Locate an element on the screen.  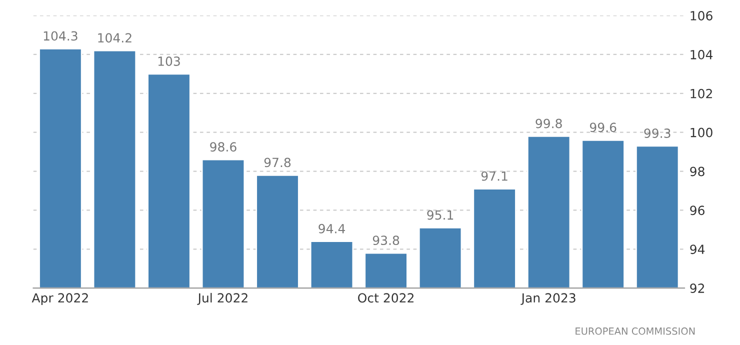
data-label: 97.1 is located at coordinates (494, 176).